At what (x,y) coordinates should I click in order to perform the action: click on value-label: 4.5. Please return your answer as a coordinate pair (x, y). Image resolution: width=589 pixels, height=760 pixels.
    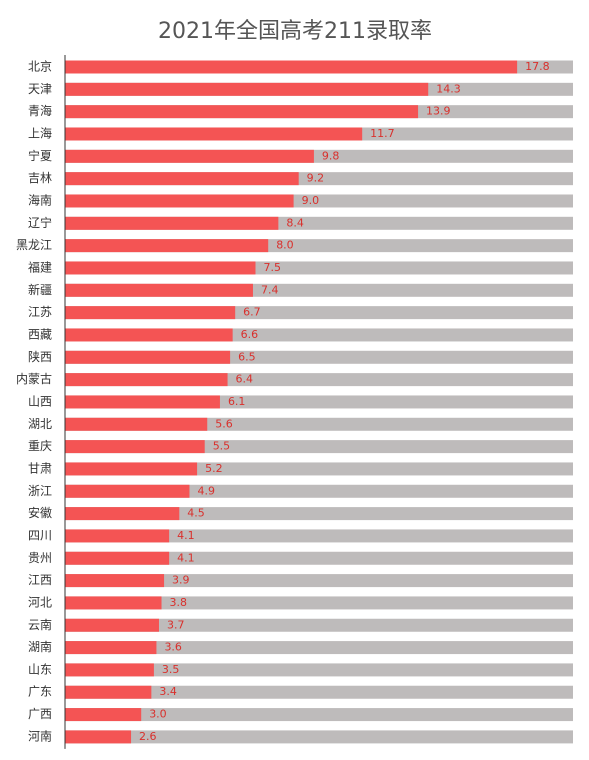
    Looking at the image, I should click on (196, 513).